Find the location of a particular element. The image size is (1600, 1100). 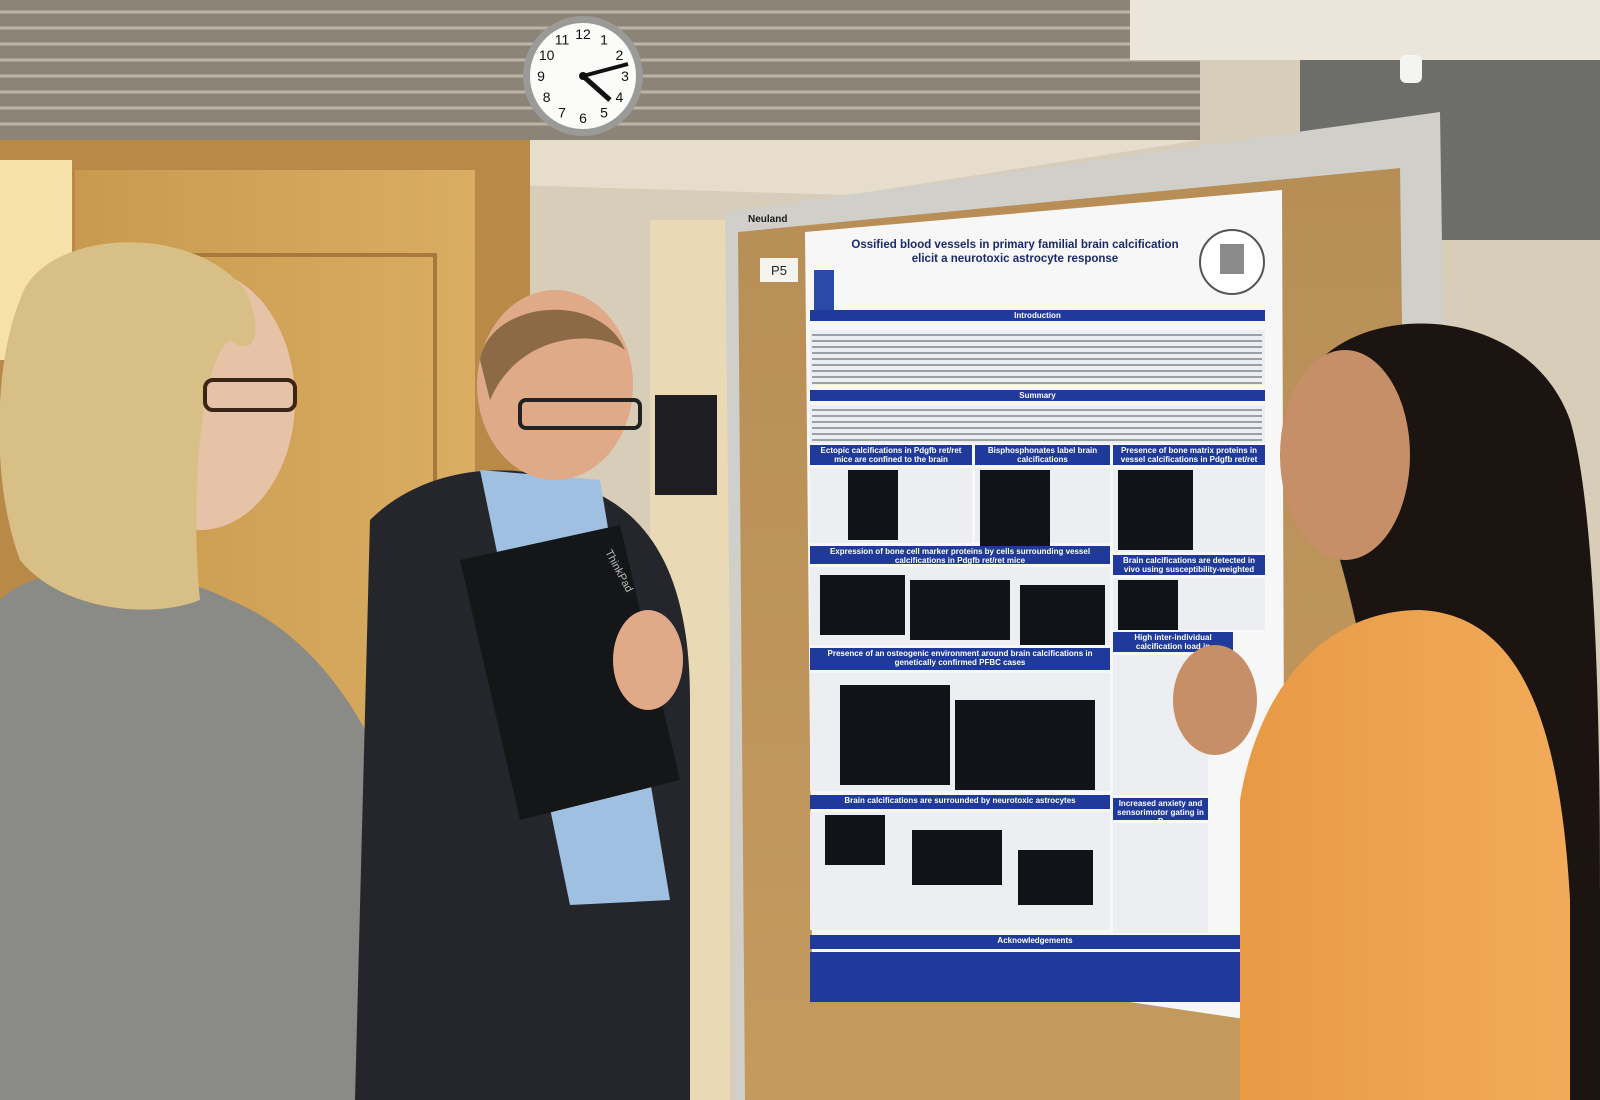

coat is located at coordinates (686, 445).